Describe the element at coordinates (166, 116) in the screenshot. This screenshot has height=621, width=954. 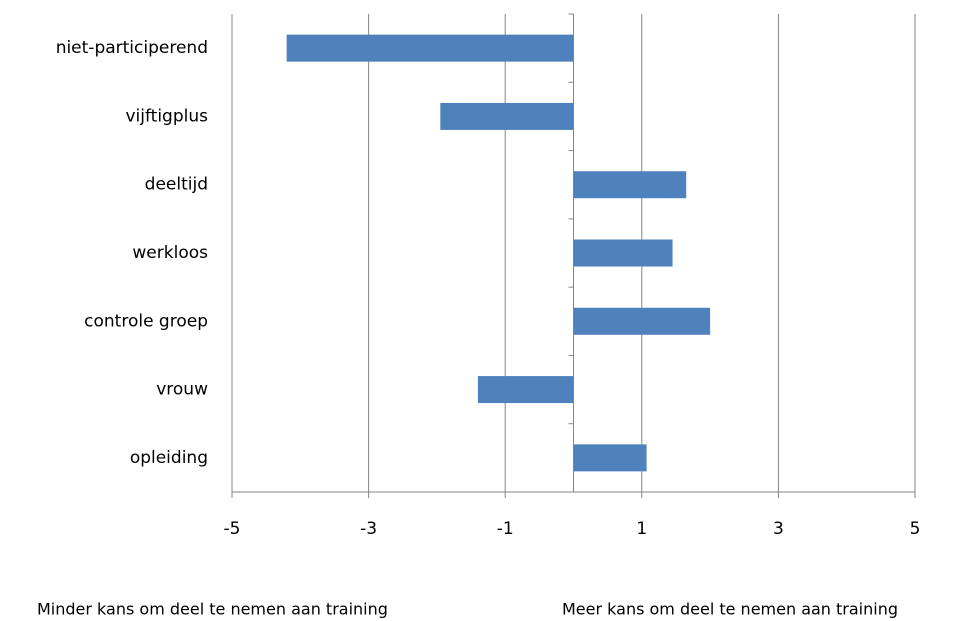
I see `y-tick-label: vijftigplus` at that location.